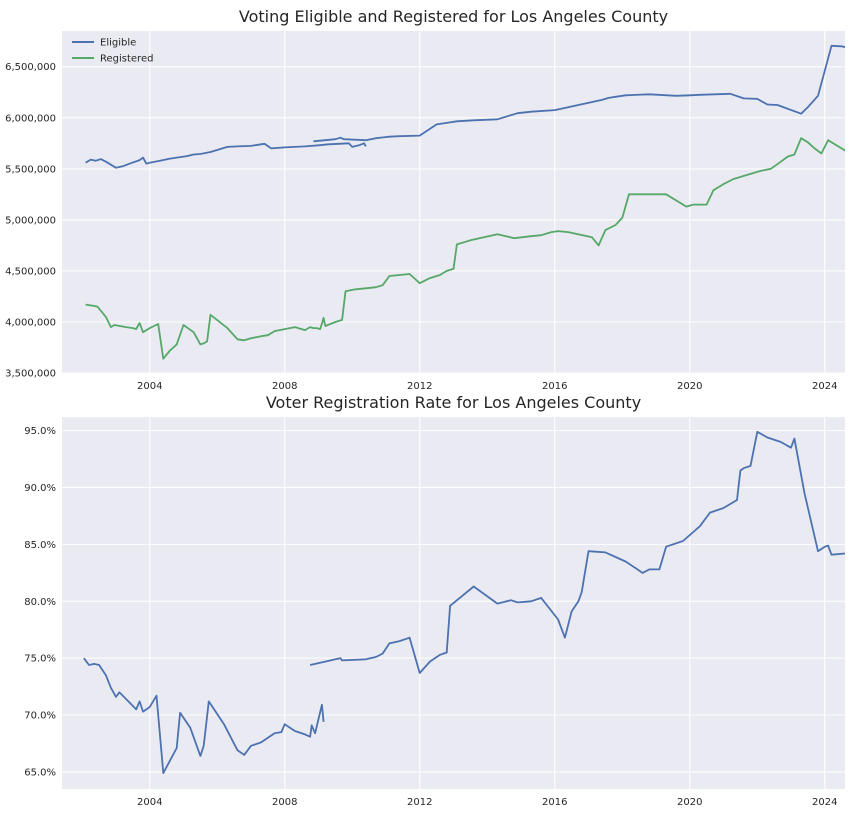  I want to click on legend-label: Registered, so click(126, 59).